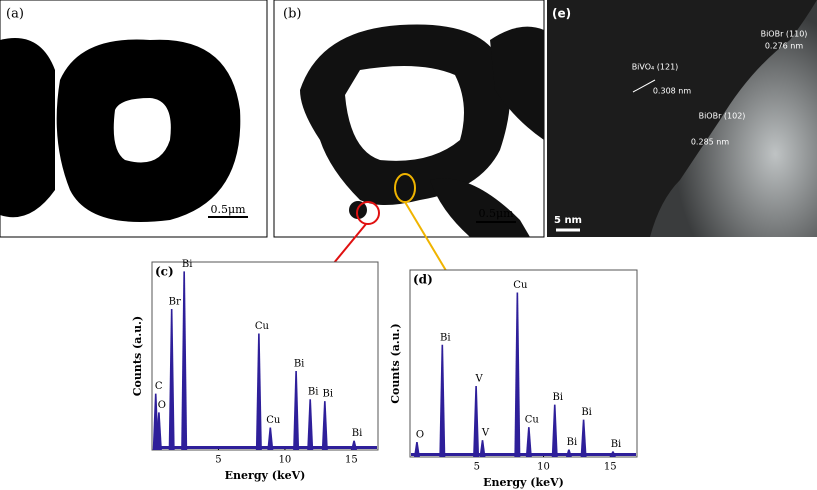 This screenshot has width=817, height=490. I want to click on annotation: BiOBr (110), so click(784, 34).